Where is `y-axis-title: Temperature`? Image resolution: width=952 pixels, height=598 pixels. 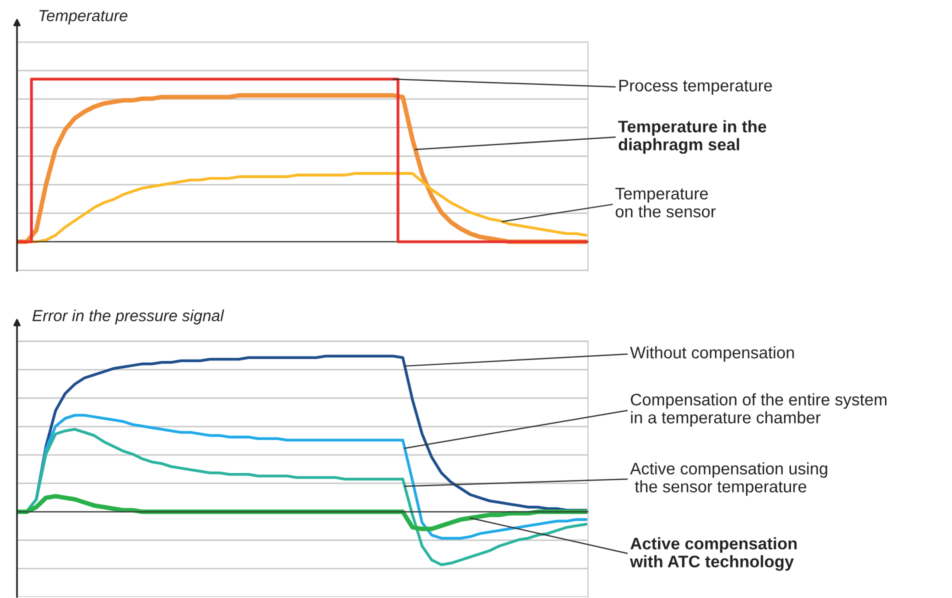
y-axis-title: Temperature is located at coordinates (83, 17).